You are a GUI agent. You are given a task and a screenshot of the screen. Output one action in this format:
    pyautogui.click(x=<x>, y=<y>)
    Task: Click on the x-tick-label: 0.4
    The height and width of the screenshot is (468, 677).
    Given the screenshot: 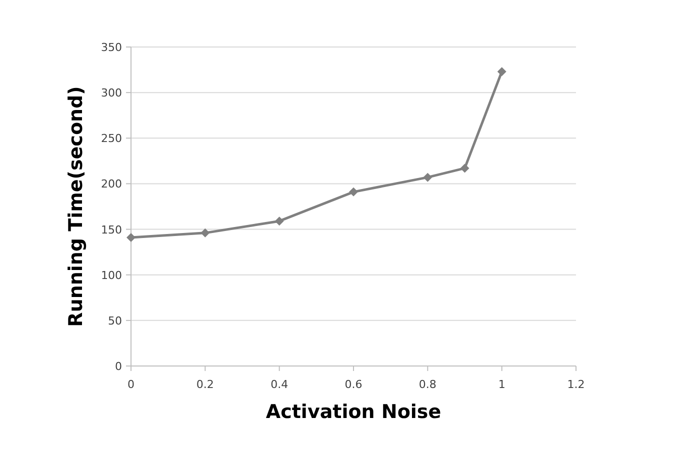 What is the action you would take?
    pyautogui.click(x=279, y=384)
    